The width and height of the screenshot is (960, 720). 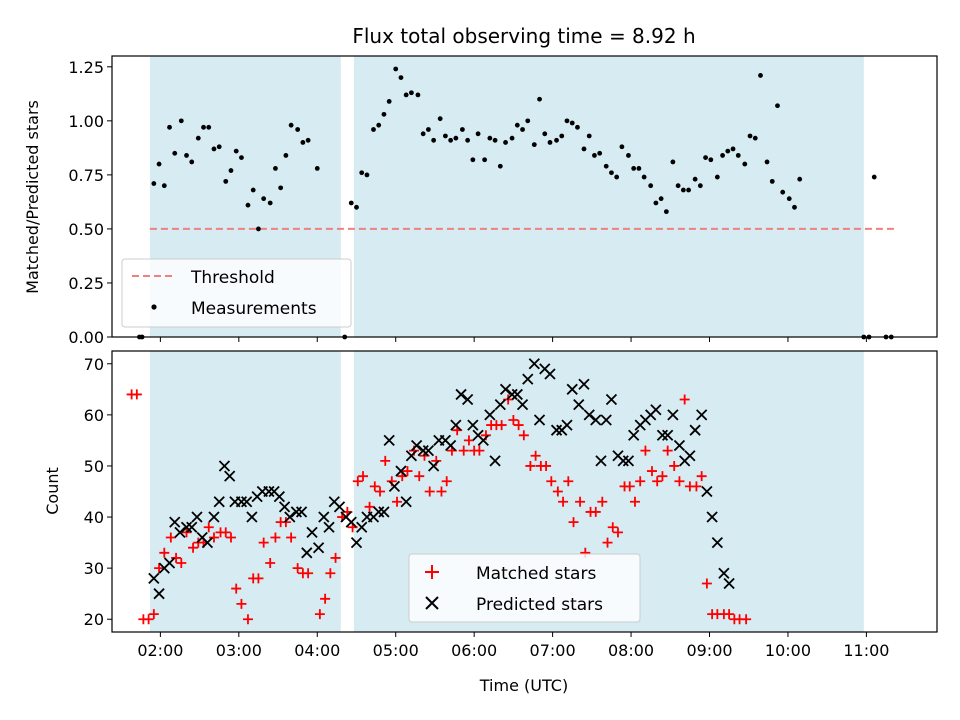 What do you see at coordinates (236, 293) in the screenshot?
I see `top-legend-box` at bounding box center [236, 293].